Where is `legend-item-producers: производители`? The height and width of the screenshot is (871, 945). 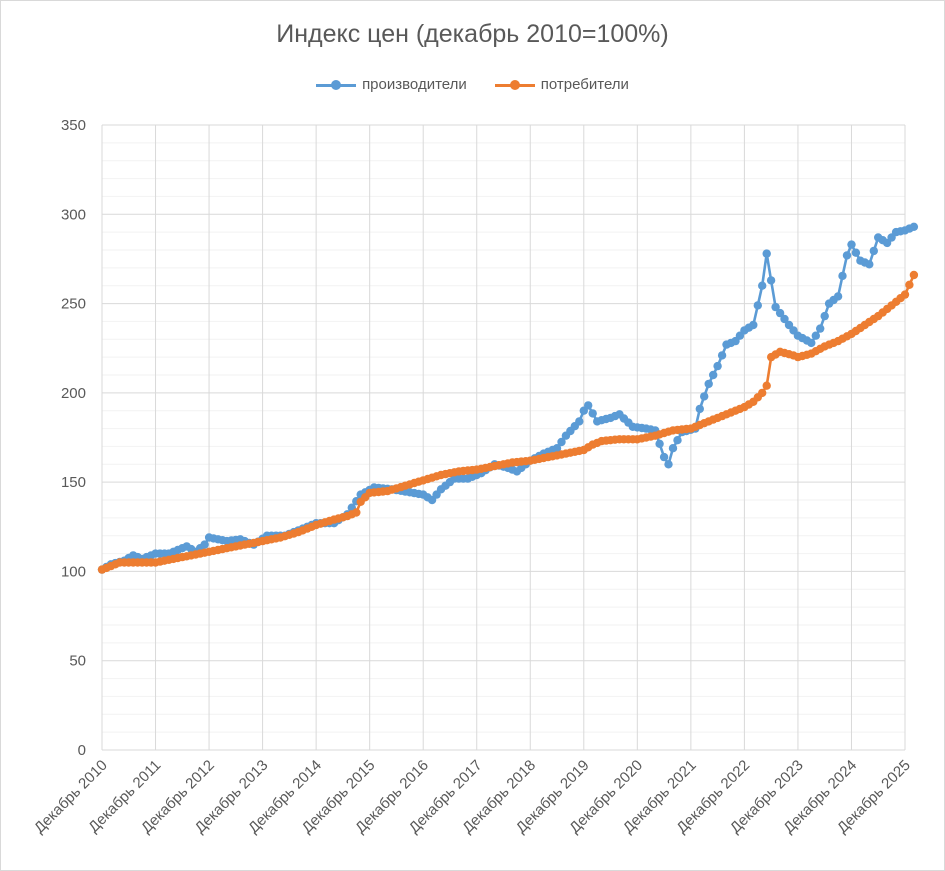
legend-item-producers: производители is located at coordinates (391, 84).